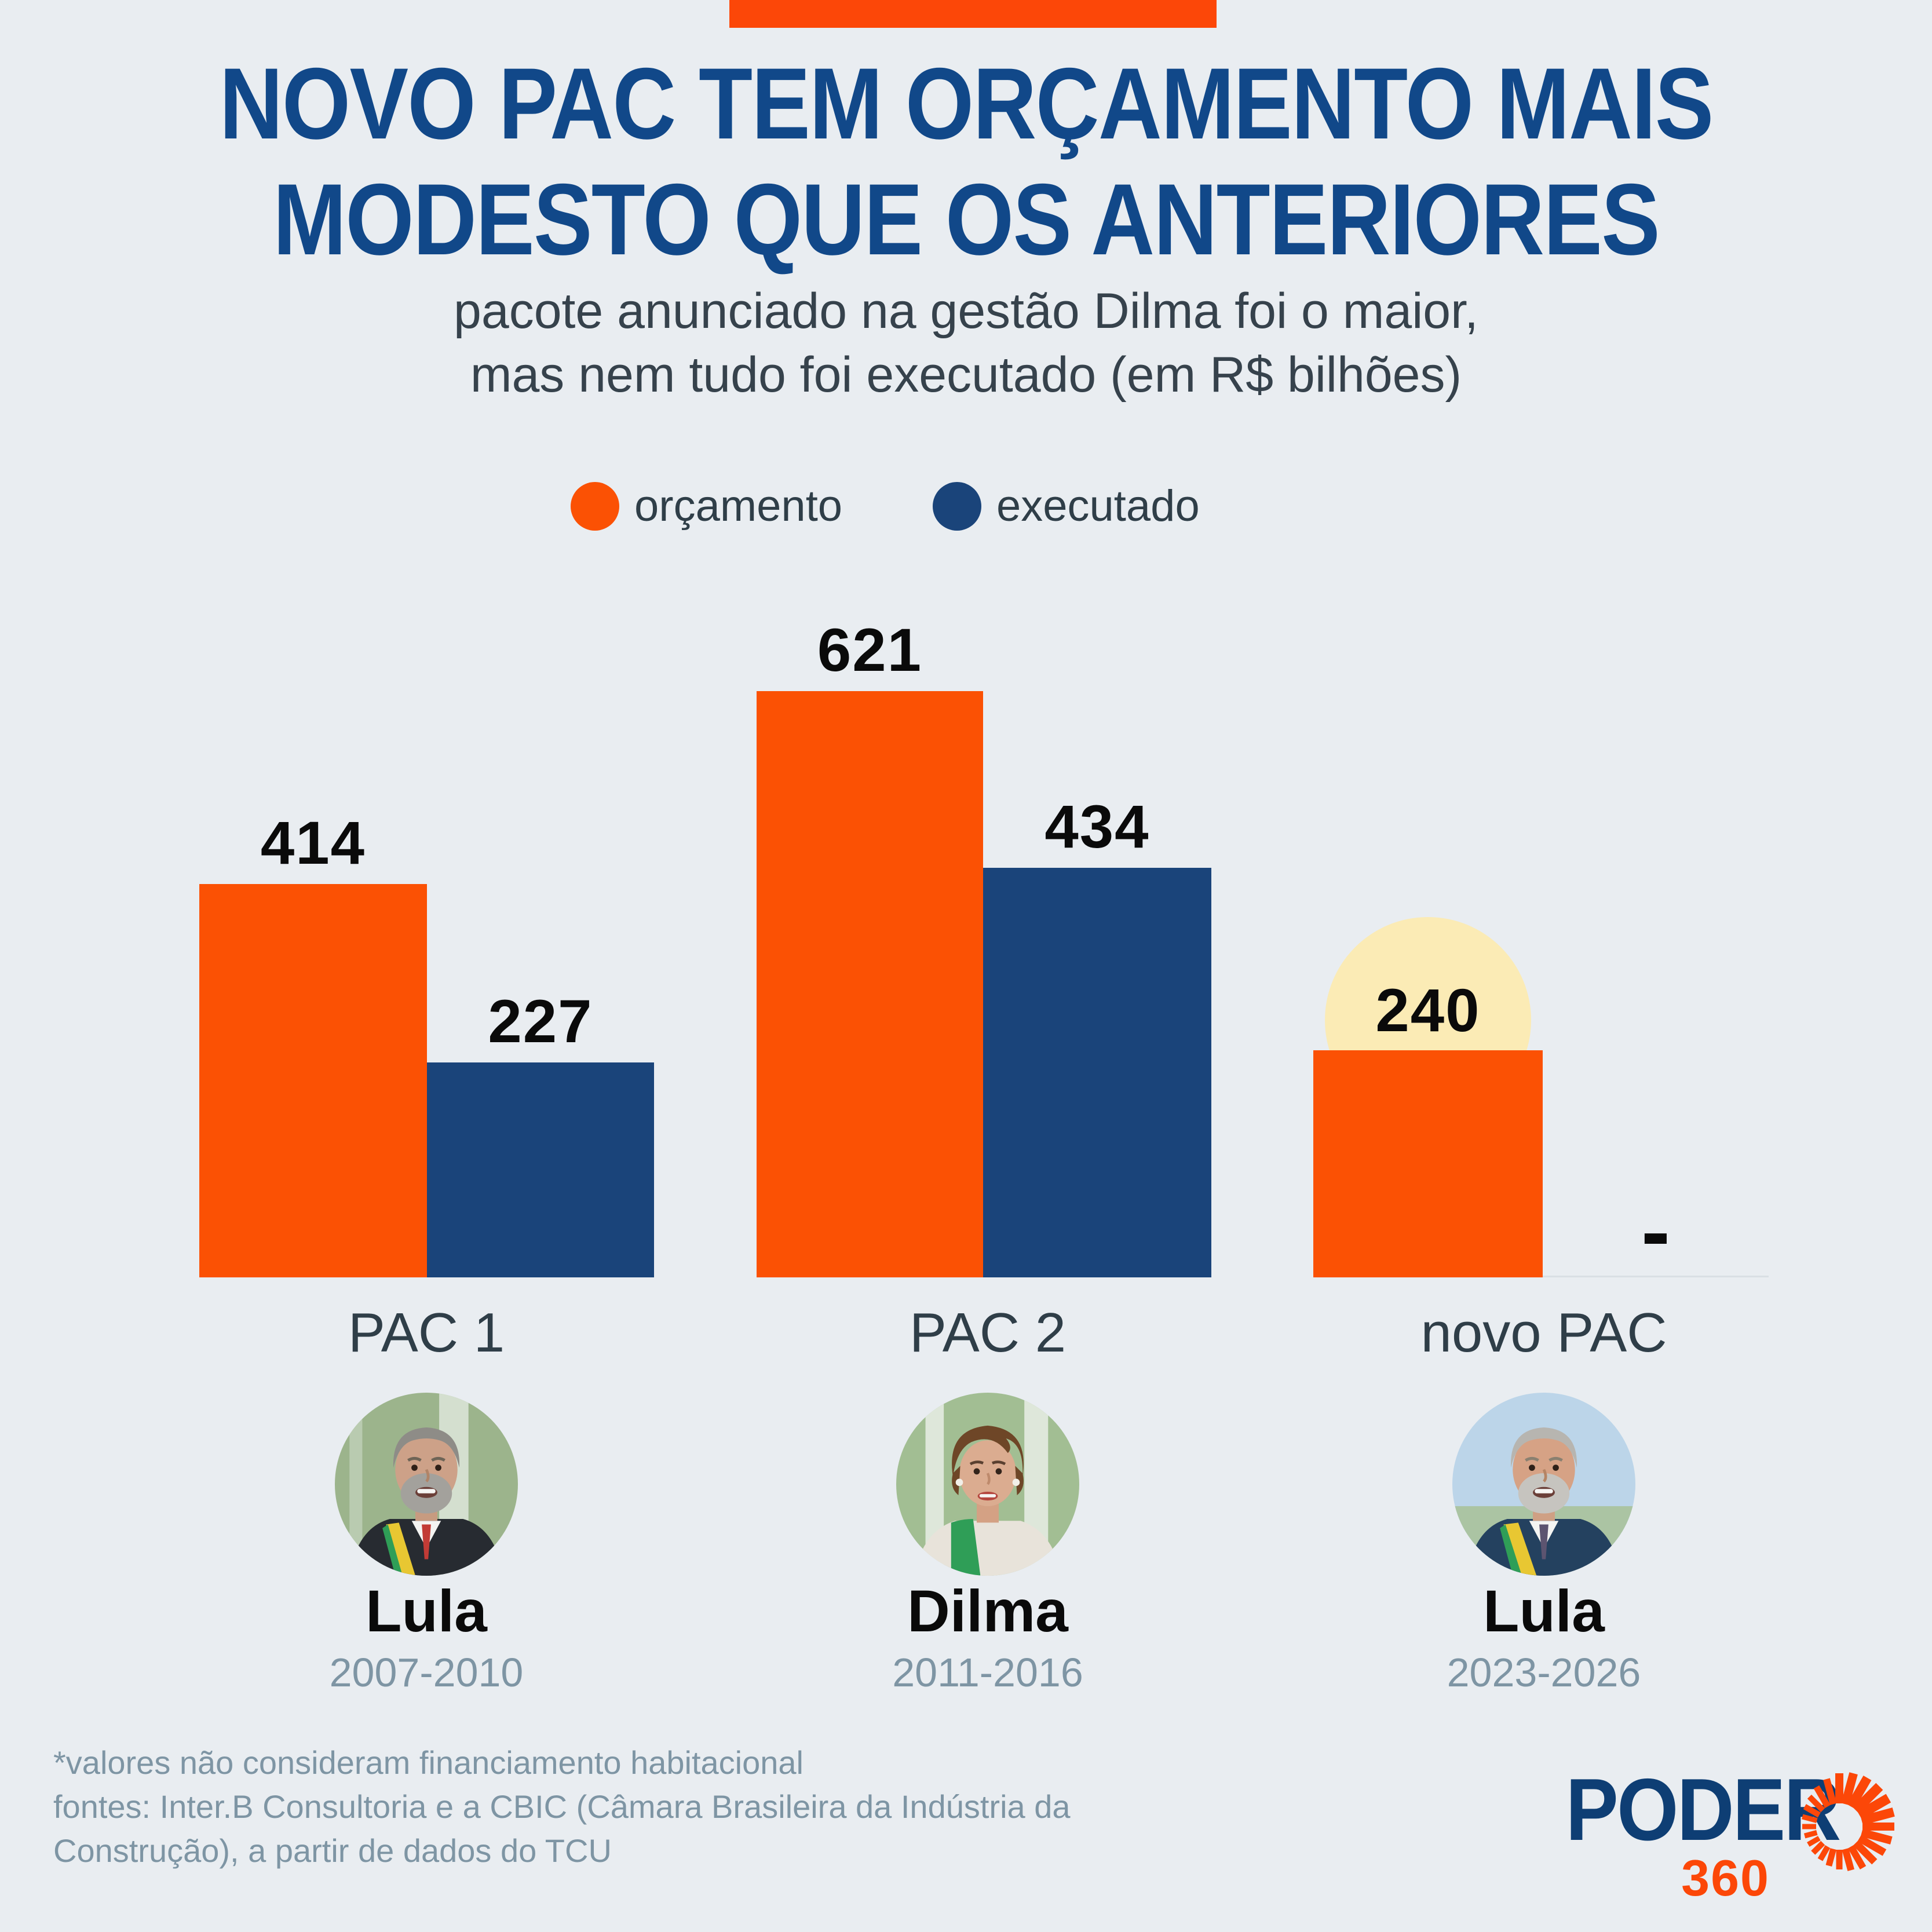 This screenshot has height=1932, width=1932. What do you see at coordinates (333, 1851) in the screenshot?
I see `sources-line-2: Construção), a partir de dados do TCU` at bounding box center [333, 1851].